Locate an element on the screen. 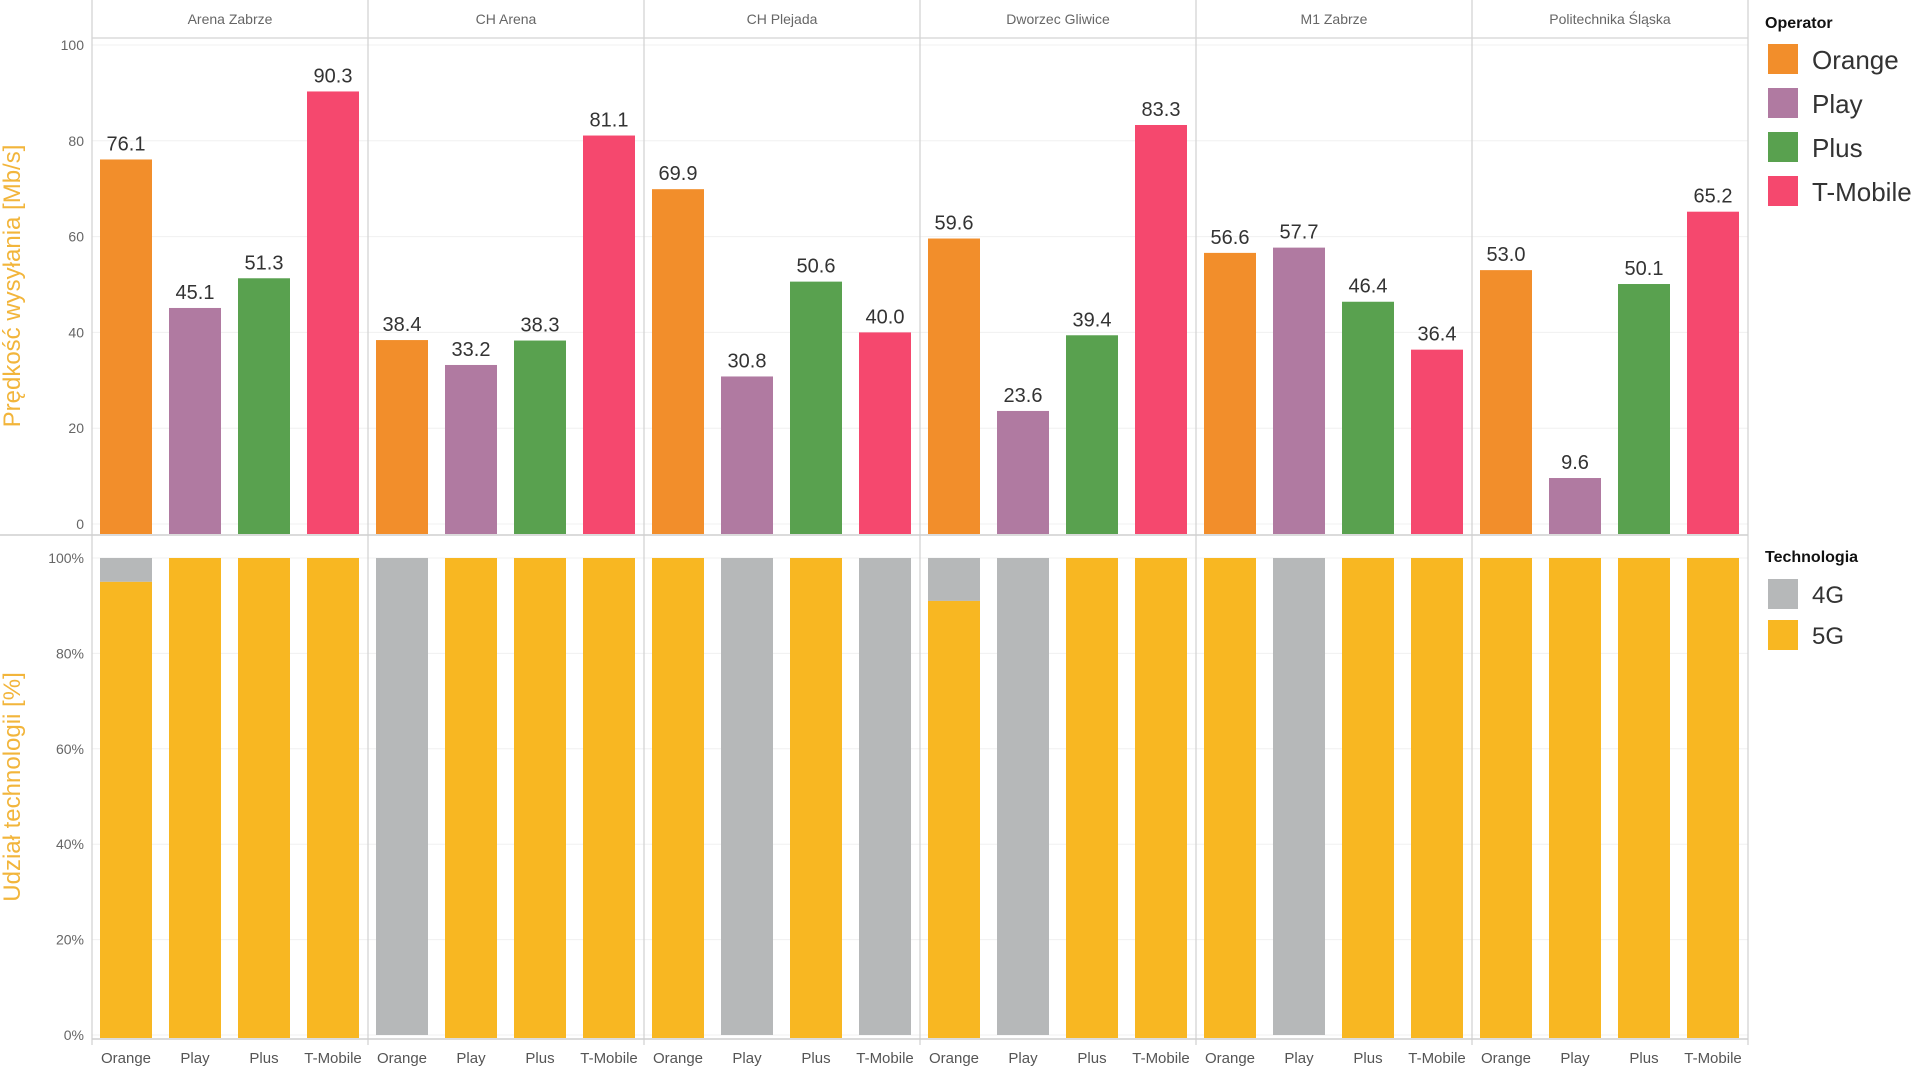 The height and width of the screenshot is (1080, 1920). bottom-y-tick-label: 20% is located at coordinates (70, 940).